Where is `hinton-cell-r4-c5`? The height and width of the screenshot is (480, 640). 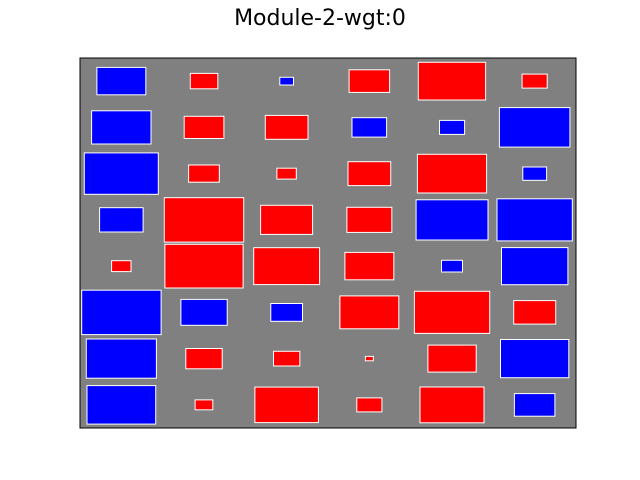 hinton-cell-r4-c5 is located at coordinates (535, 266).